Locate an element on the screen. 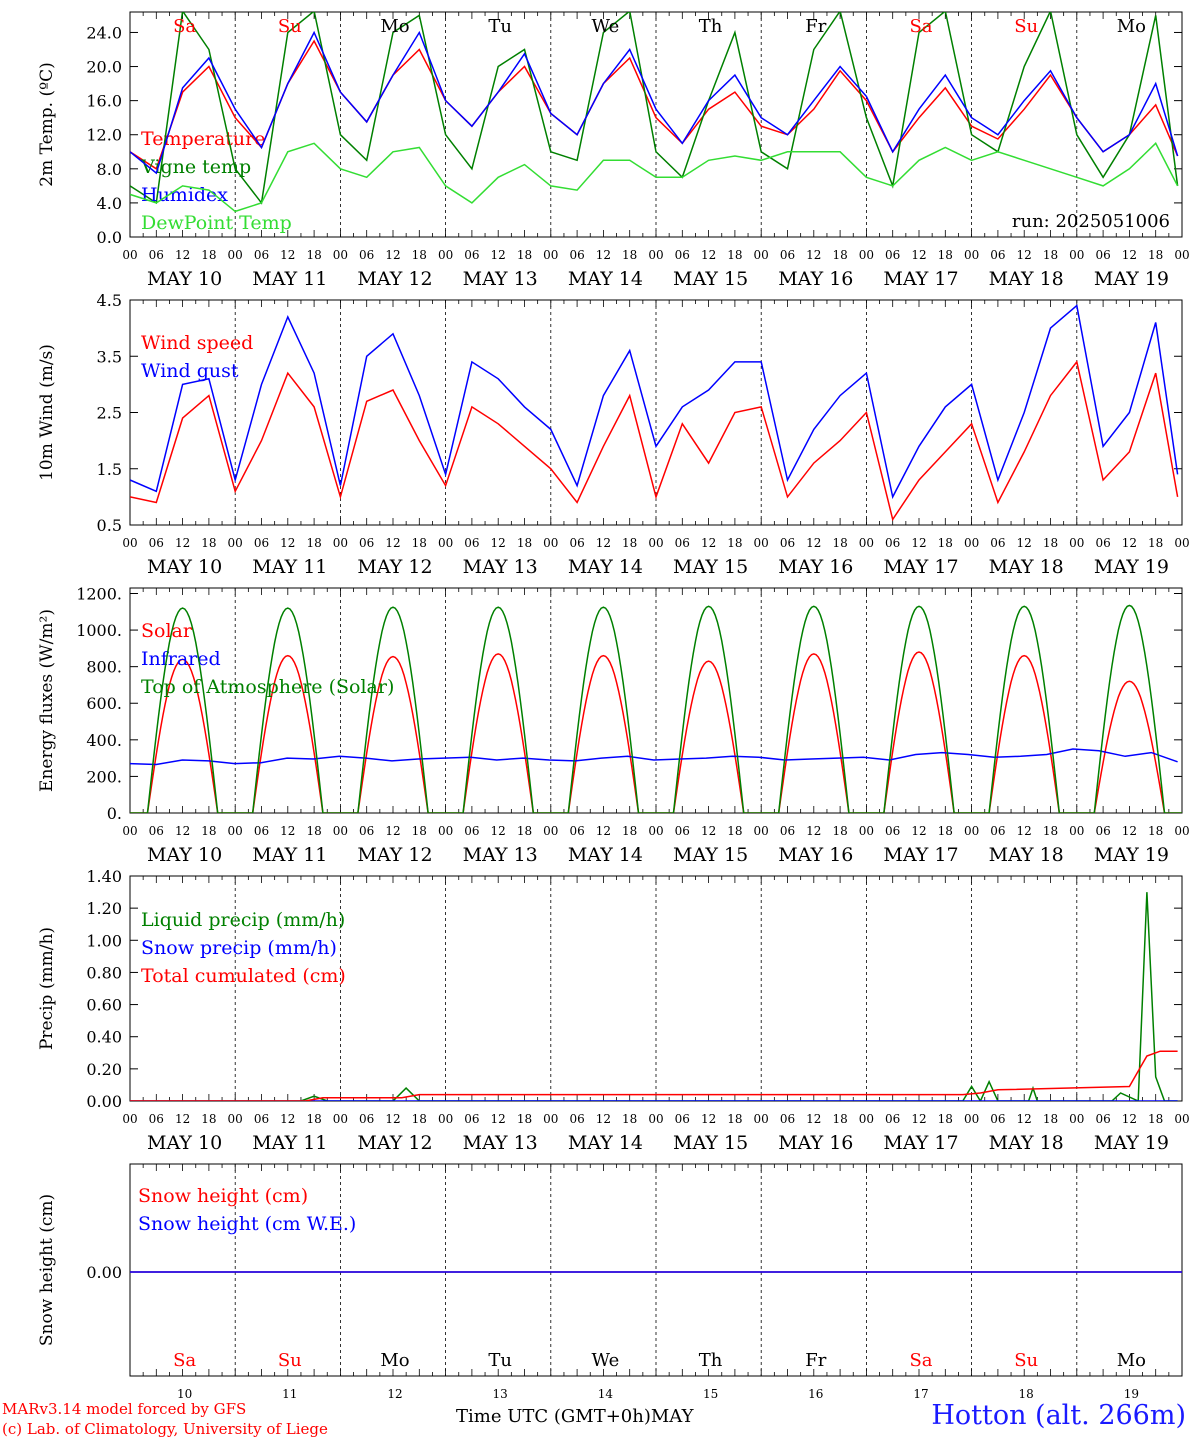  weekday-label: We is located at coordinates (606, 1360).